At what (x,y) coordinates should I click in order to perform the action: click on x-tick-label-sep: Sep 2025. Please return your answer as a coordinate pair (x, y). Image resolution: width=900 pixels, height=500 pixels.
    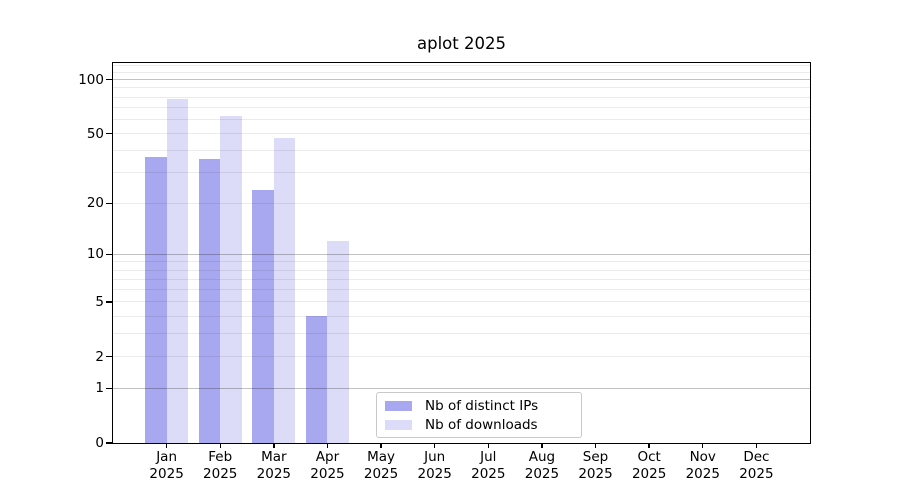
    Looking at the image, I should click on (596, 466).